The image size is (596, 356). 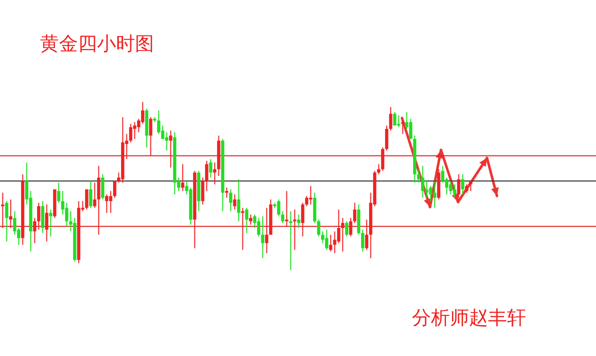 I want to click on text: 分析师赵丰轩, so click(x=469, y=318).